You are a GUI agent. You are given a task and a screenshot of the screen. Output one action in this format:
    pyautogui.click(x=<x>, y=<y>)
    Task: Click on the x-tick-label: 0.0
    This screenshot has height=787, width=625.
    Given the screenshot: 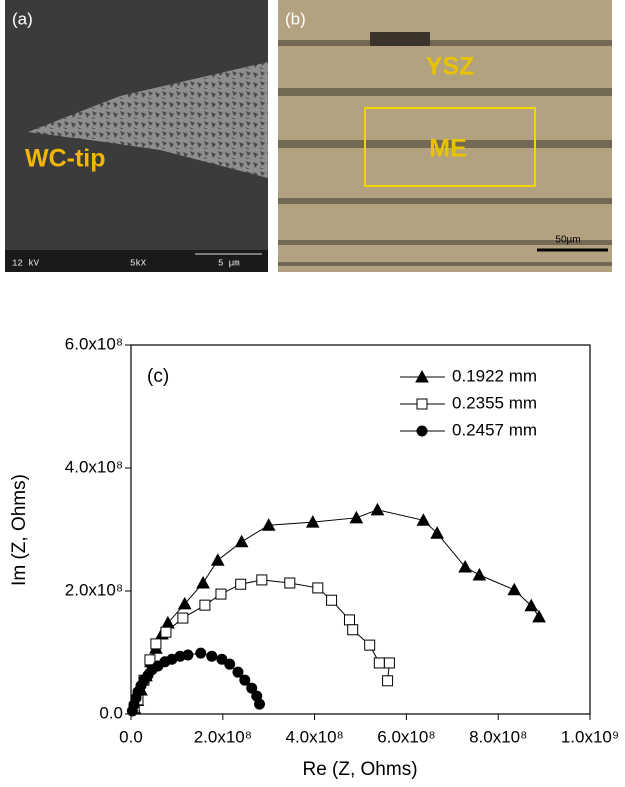 What is the action you would take?
    pyautogui.click(x=131, y=736)
    